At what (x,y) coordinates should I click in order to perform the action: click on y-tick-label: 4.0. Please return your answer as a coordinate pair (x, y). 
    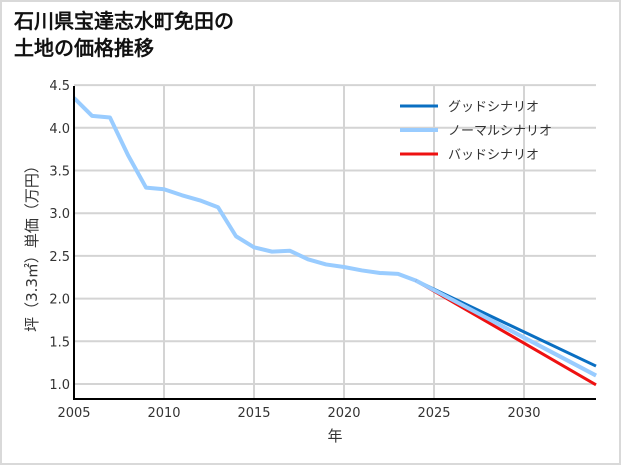
    Looking at the image, I should click on (59, 129).